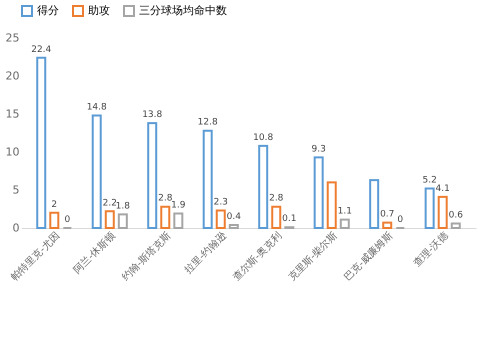  I want to click on data-label: 13.8, so click(152, 115).